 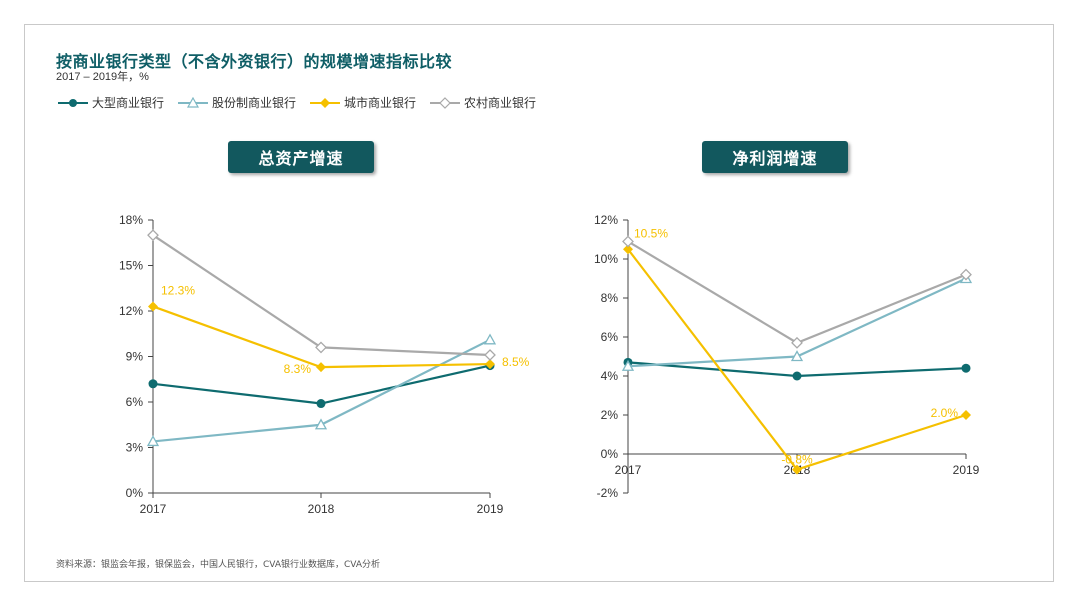 I want to click on legend-item-rural-banks: 农村商业银行, so click(x=483, y=102).